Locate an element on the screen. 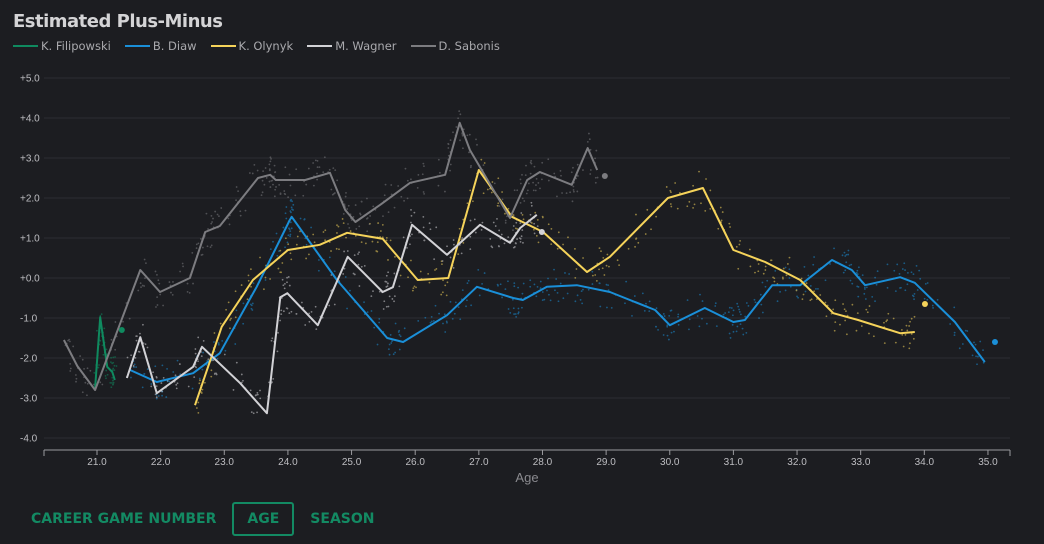 This screenshot has height=544, width=1044. legend-item: K. Olynyk is located at coordinates (251, 46).